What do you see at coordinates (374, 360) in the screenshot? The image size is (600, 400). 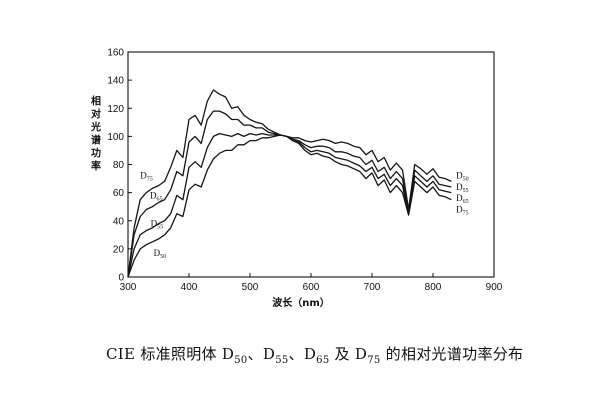 I see `caption-sub-75: 75` at bounding box center [374, 360].